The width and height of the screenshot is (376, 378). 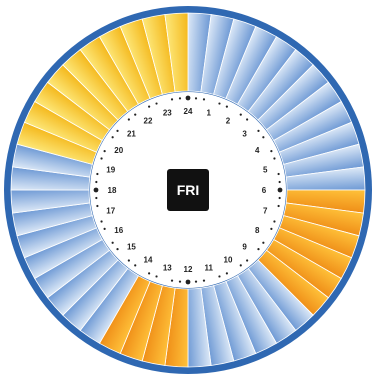 What do you see at coordinates (167, 113) in the screenshot?
I see `hour-label: 23` at bounding box center [167, 113].